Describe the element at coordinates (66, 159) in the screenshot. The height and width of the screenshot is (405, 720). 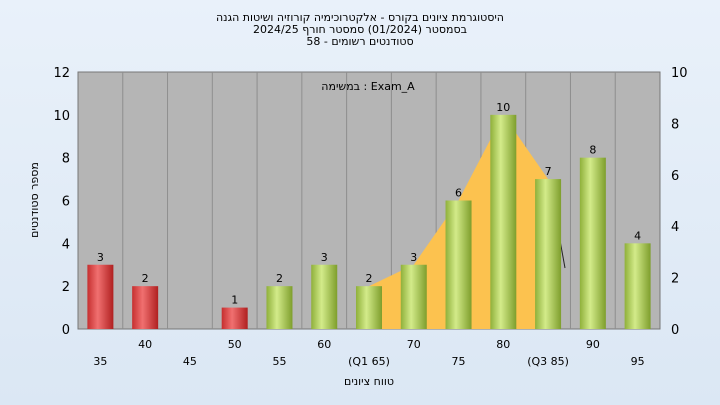
I see `y-tick-label: 8` at that location.